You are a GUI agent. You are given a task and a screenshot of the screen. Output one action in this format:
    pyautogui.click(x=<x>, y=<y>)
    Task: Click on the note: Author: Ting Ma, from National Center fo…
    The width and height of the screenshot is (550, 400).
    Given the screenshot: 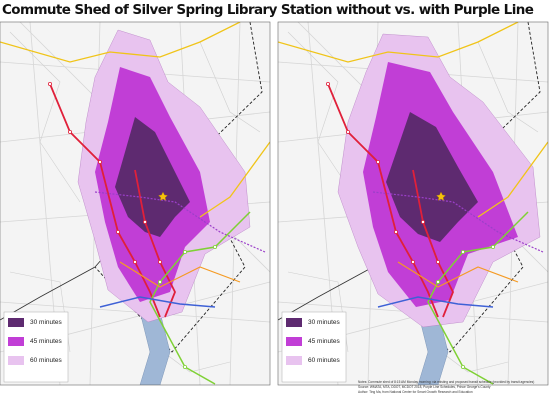 What is the action you would take?
    pyautogui.click(x=415, y=392)
    